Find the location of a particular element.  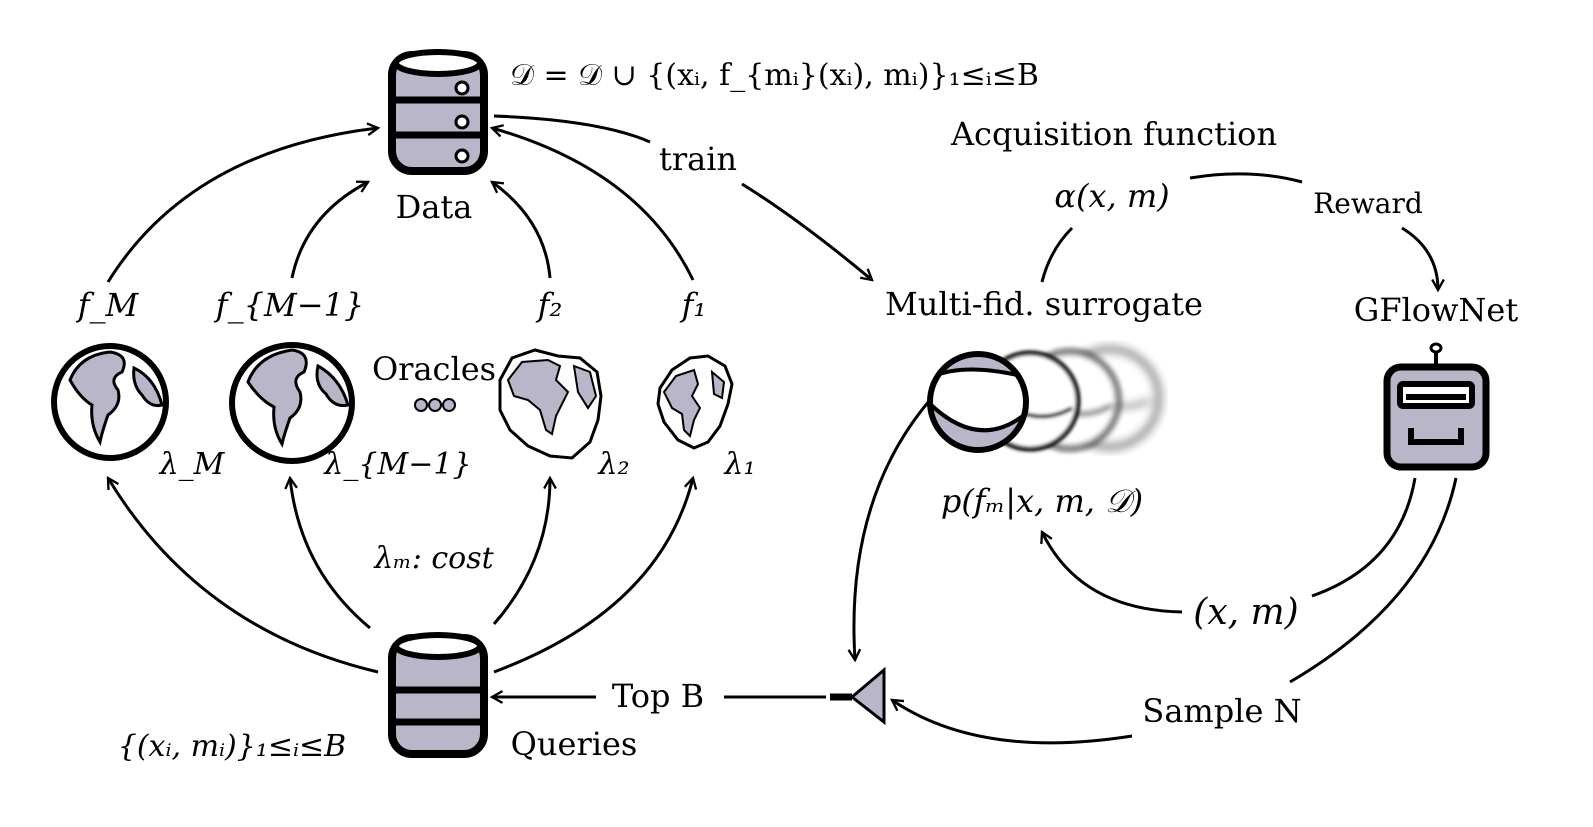

edge-gflownet-to-xm is located at coordinates (1363, 537).